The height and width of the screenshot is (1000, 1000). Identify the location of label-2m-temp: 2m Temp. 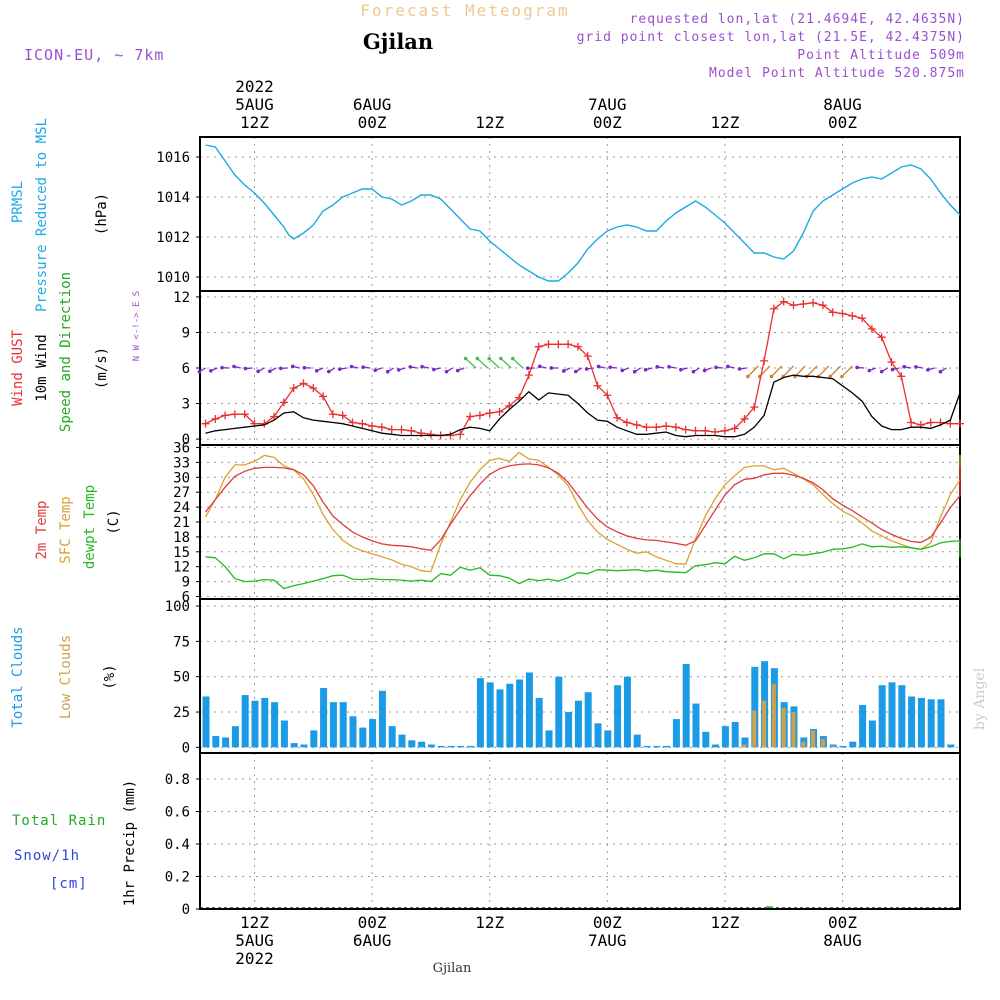
(42, 529).